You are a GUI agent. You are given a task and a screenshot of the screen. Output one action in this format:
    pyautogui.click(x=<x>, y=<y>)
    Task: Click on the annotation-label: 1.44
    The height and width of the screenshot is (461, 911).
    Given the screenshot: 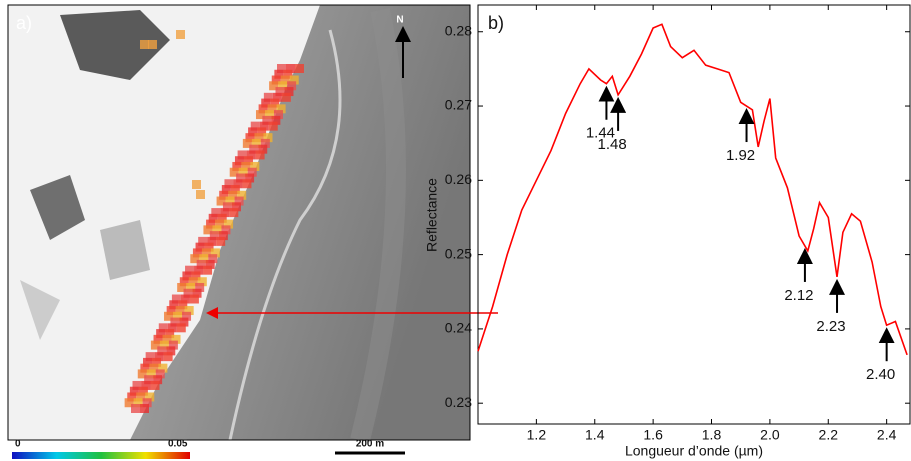 What is the action you would take?
    pyautogui.click(x=600, y=133)
    